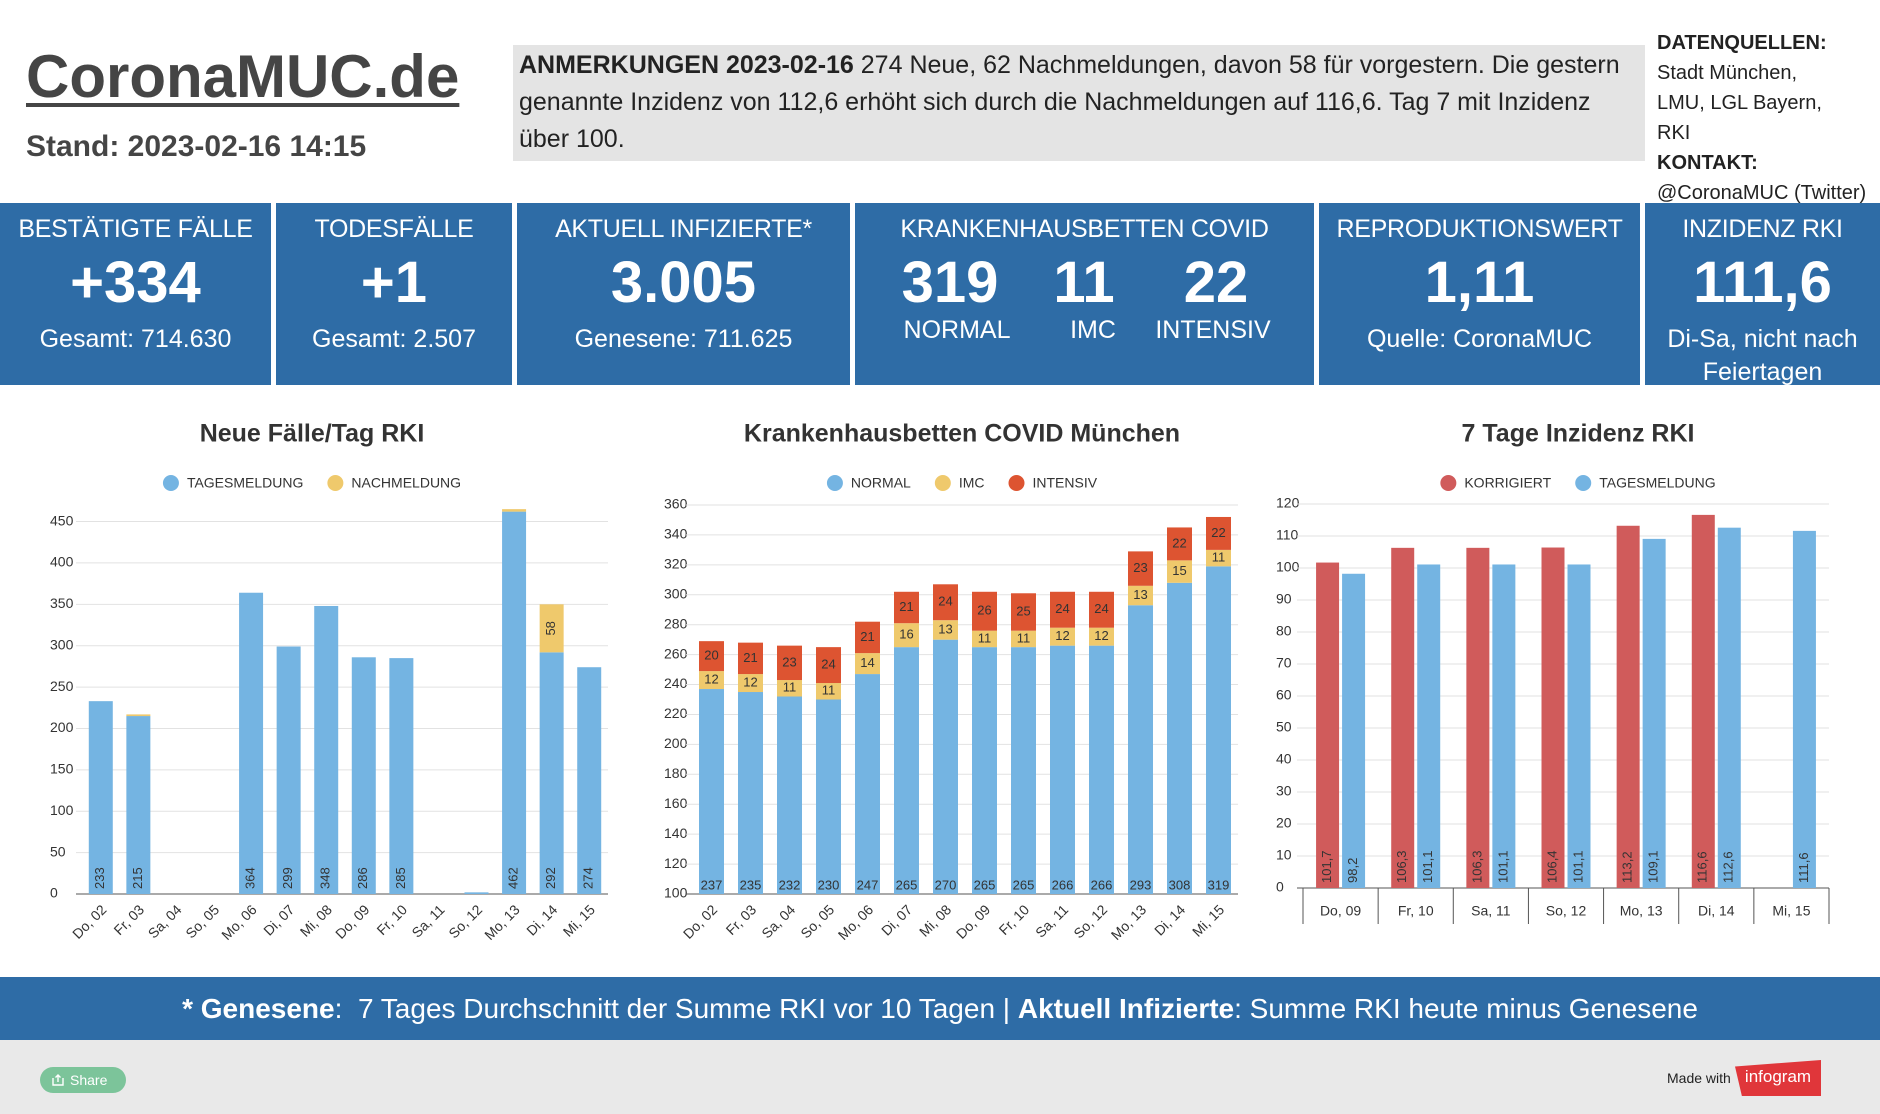 The image size is (1880, 1114). Describe the element at coordinates (1427, 866) in the screenshot. I see `value-label: 101,1` at that location.